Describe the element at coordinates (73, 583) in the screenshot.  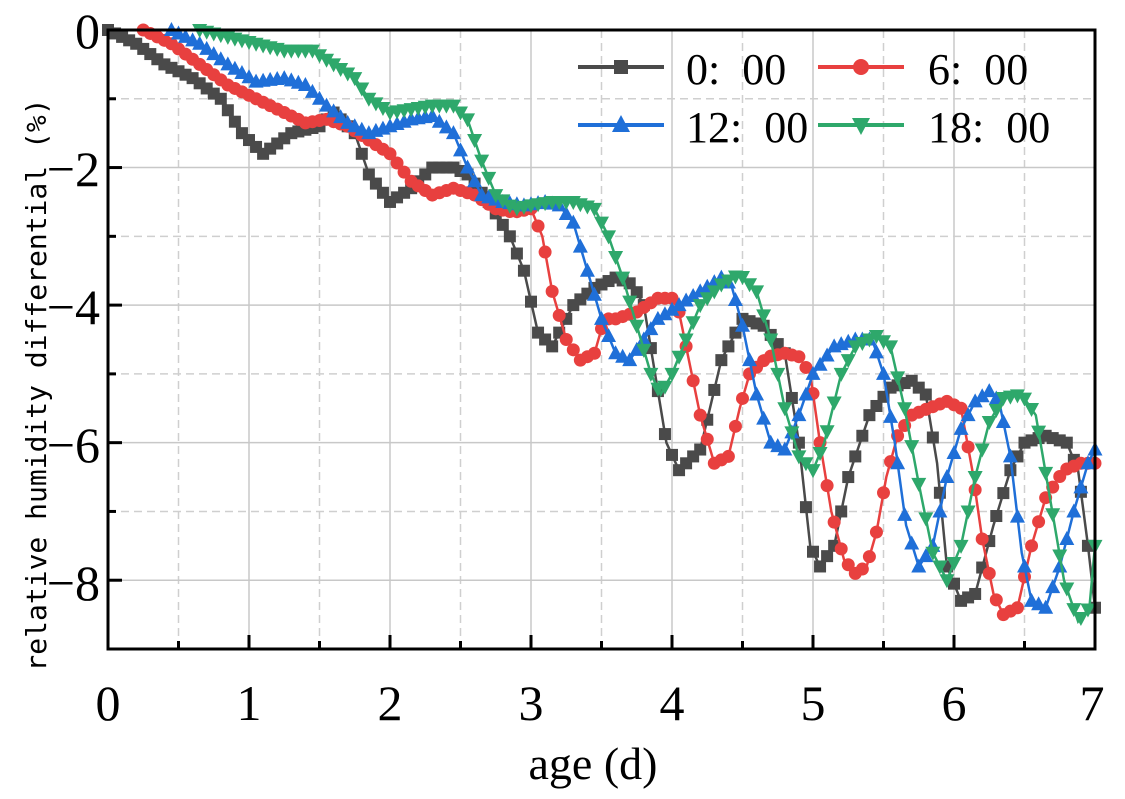
I see `y-tick-label-minus8: −8` at that location.